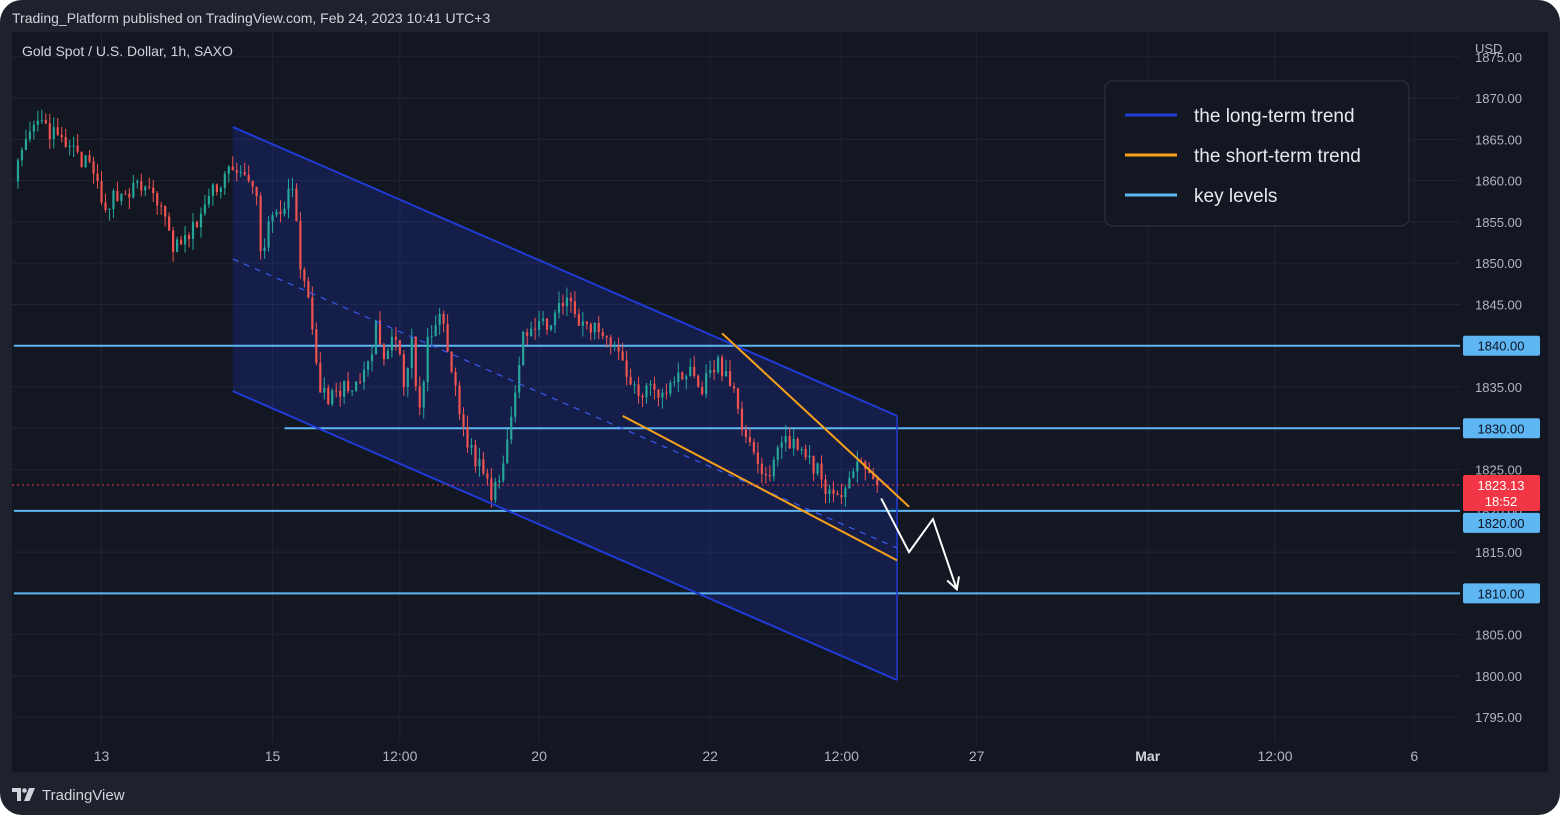 Image resolution: width=1560 pixels, height=815 pixels. What do you see at coordinates (273, 756) in the screenshot?
I see `time-tick-label: 15` at bounding box center [273, 756].